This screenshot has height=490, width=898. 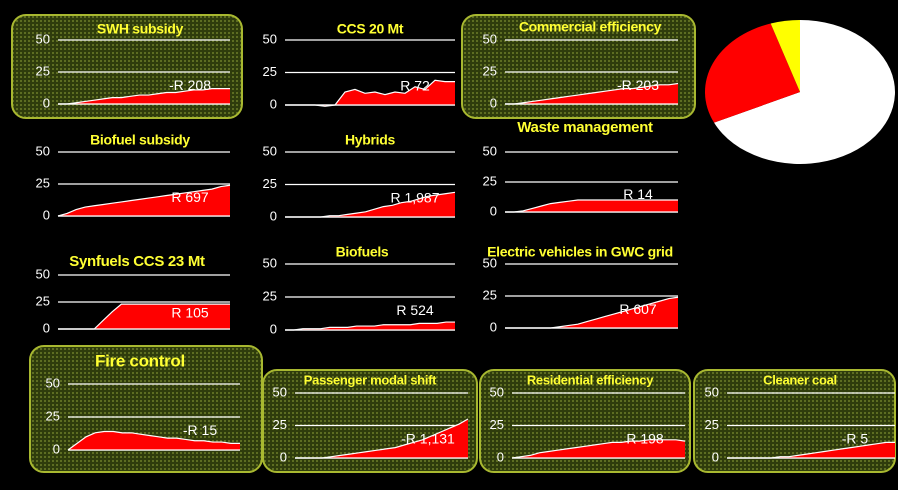 What do you see at coordinates (590, 27) in the screenshot?
I see `chart-title: Commercial efficiency` at bounding box center [590, 27].